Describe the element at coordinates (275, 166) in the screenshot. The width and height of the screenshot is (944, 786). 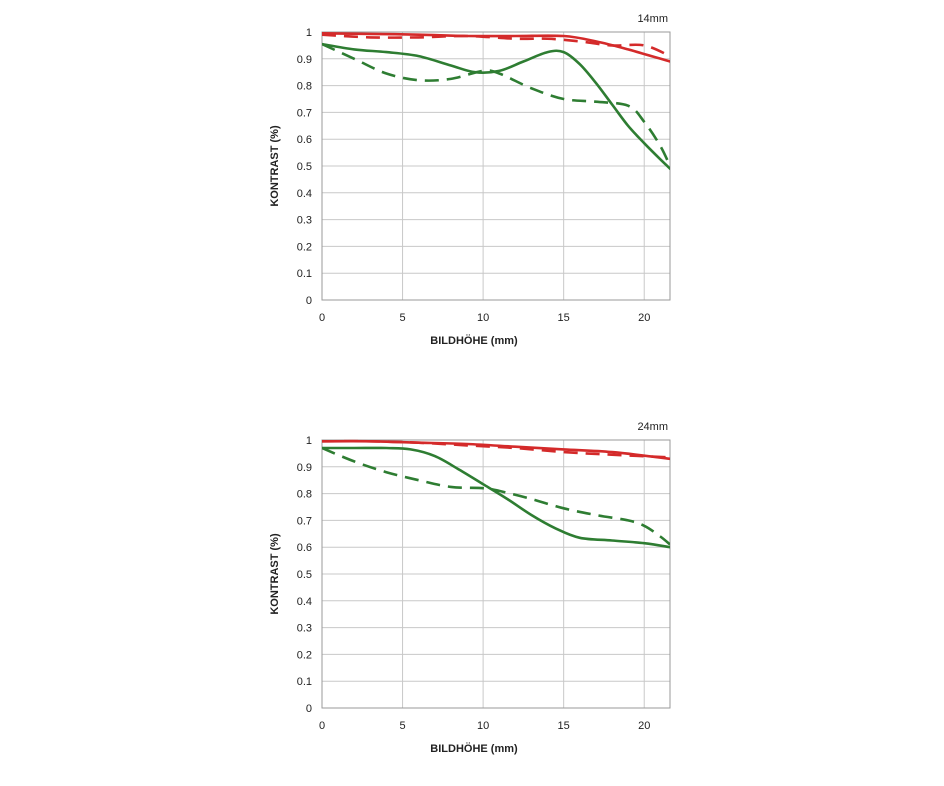
I see `c0-y-axis-title: KONTRAST (%)` at that location.